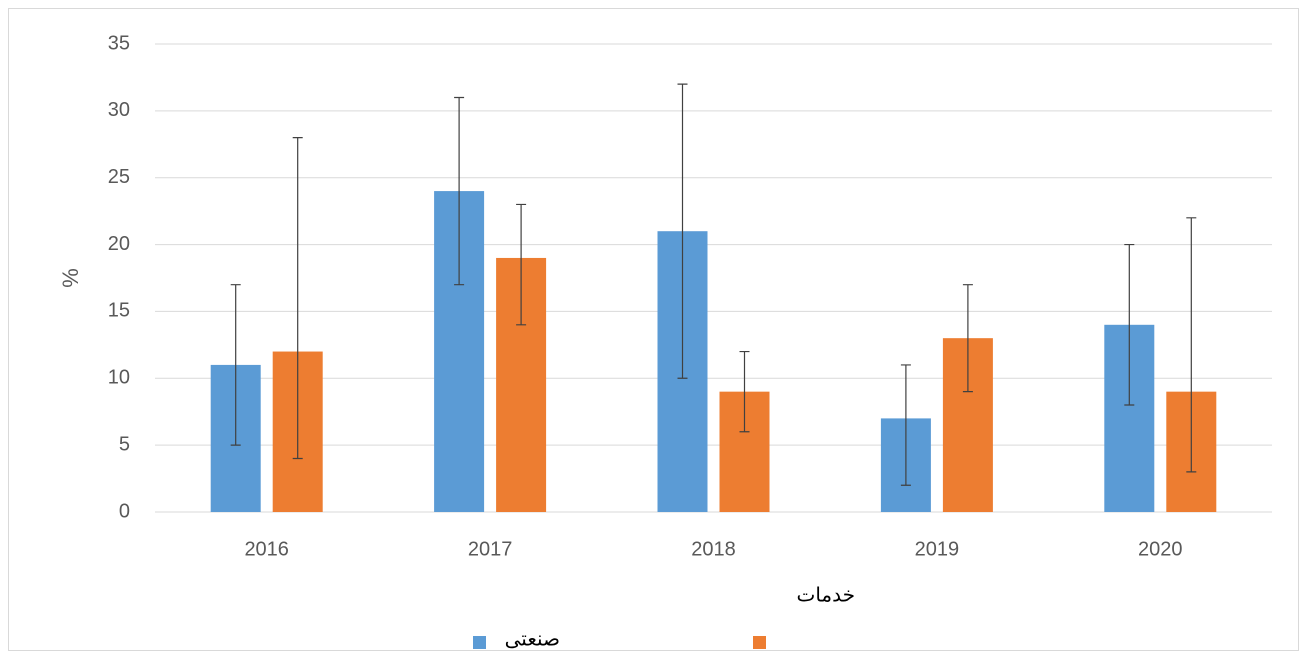  Describe the element at coordinates (826, 595) in the screenshot. I see `legend-label: خدمات` at that location.